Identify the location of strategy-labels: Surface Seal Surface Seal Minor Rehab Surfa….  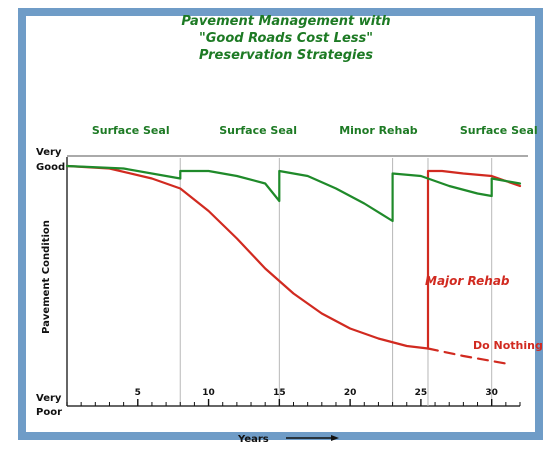
(315, 130).